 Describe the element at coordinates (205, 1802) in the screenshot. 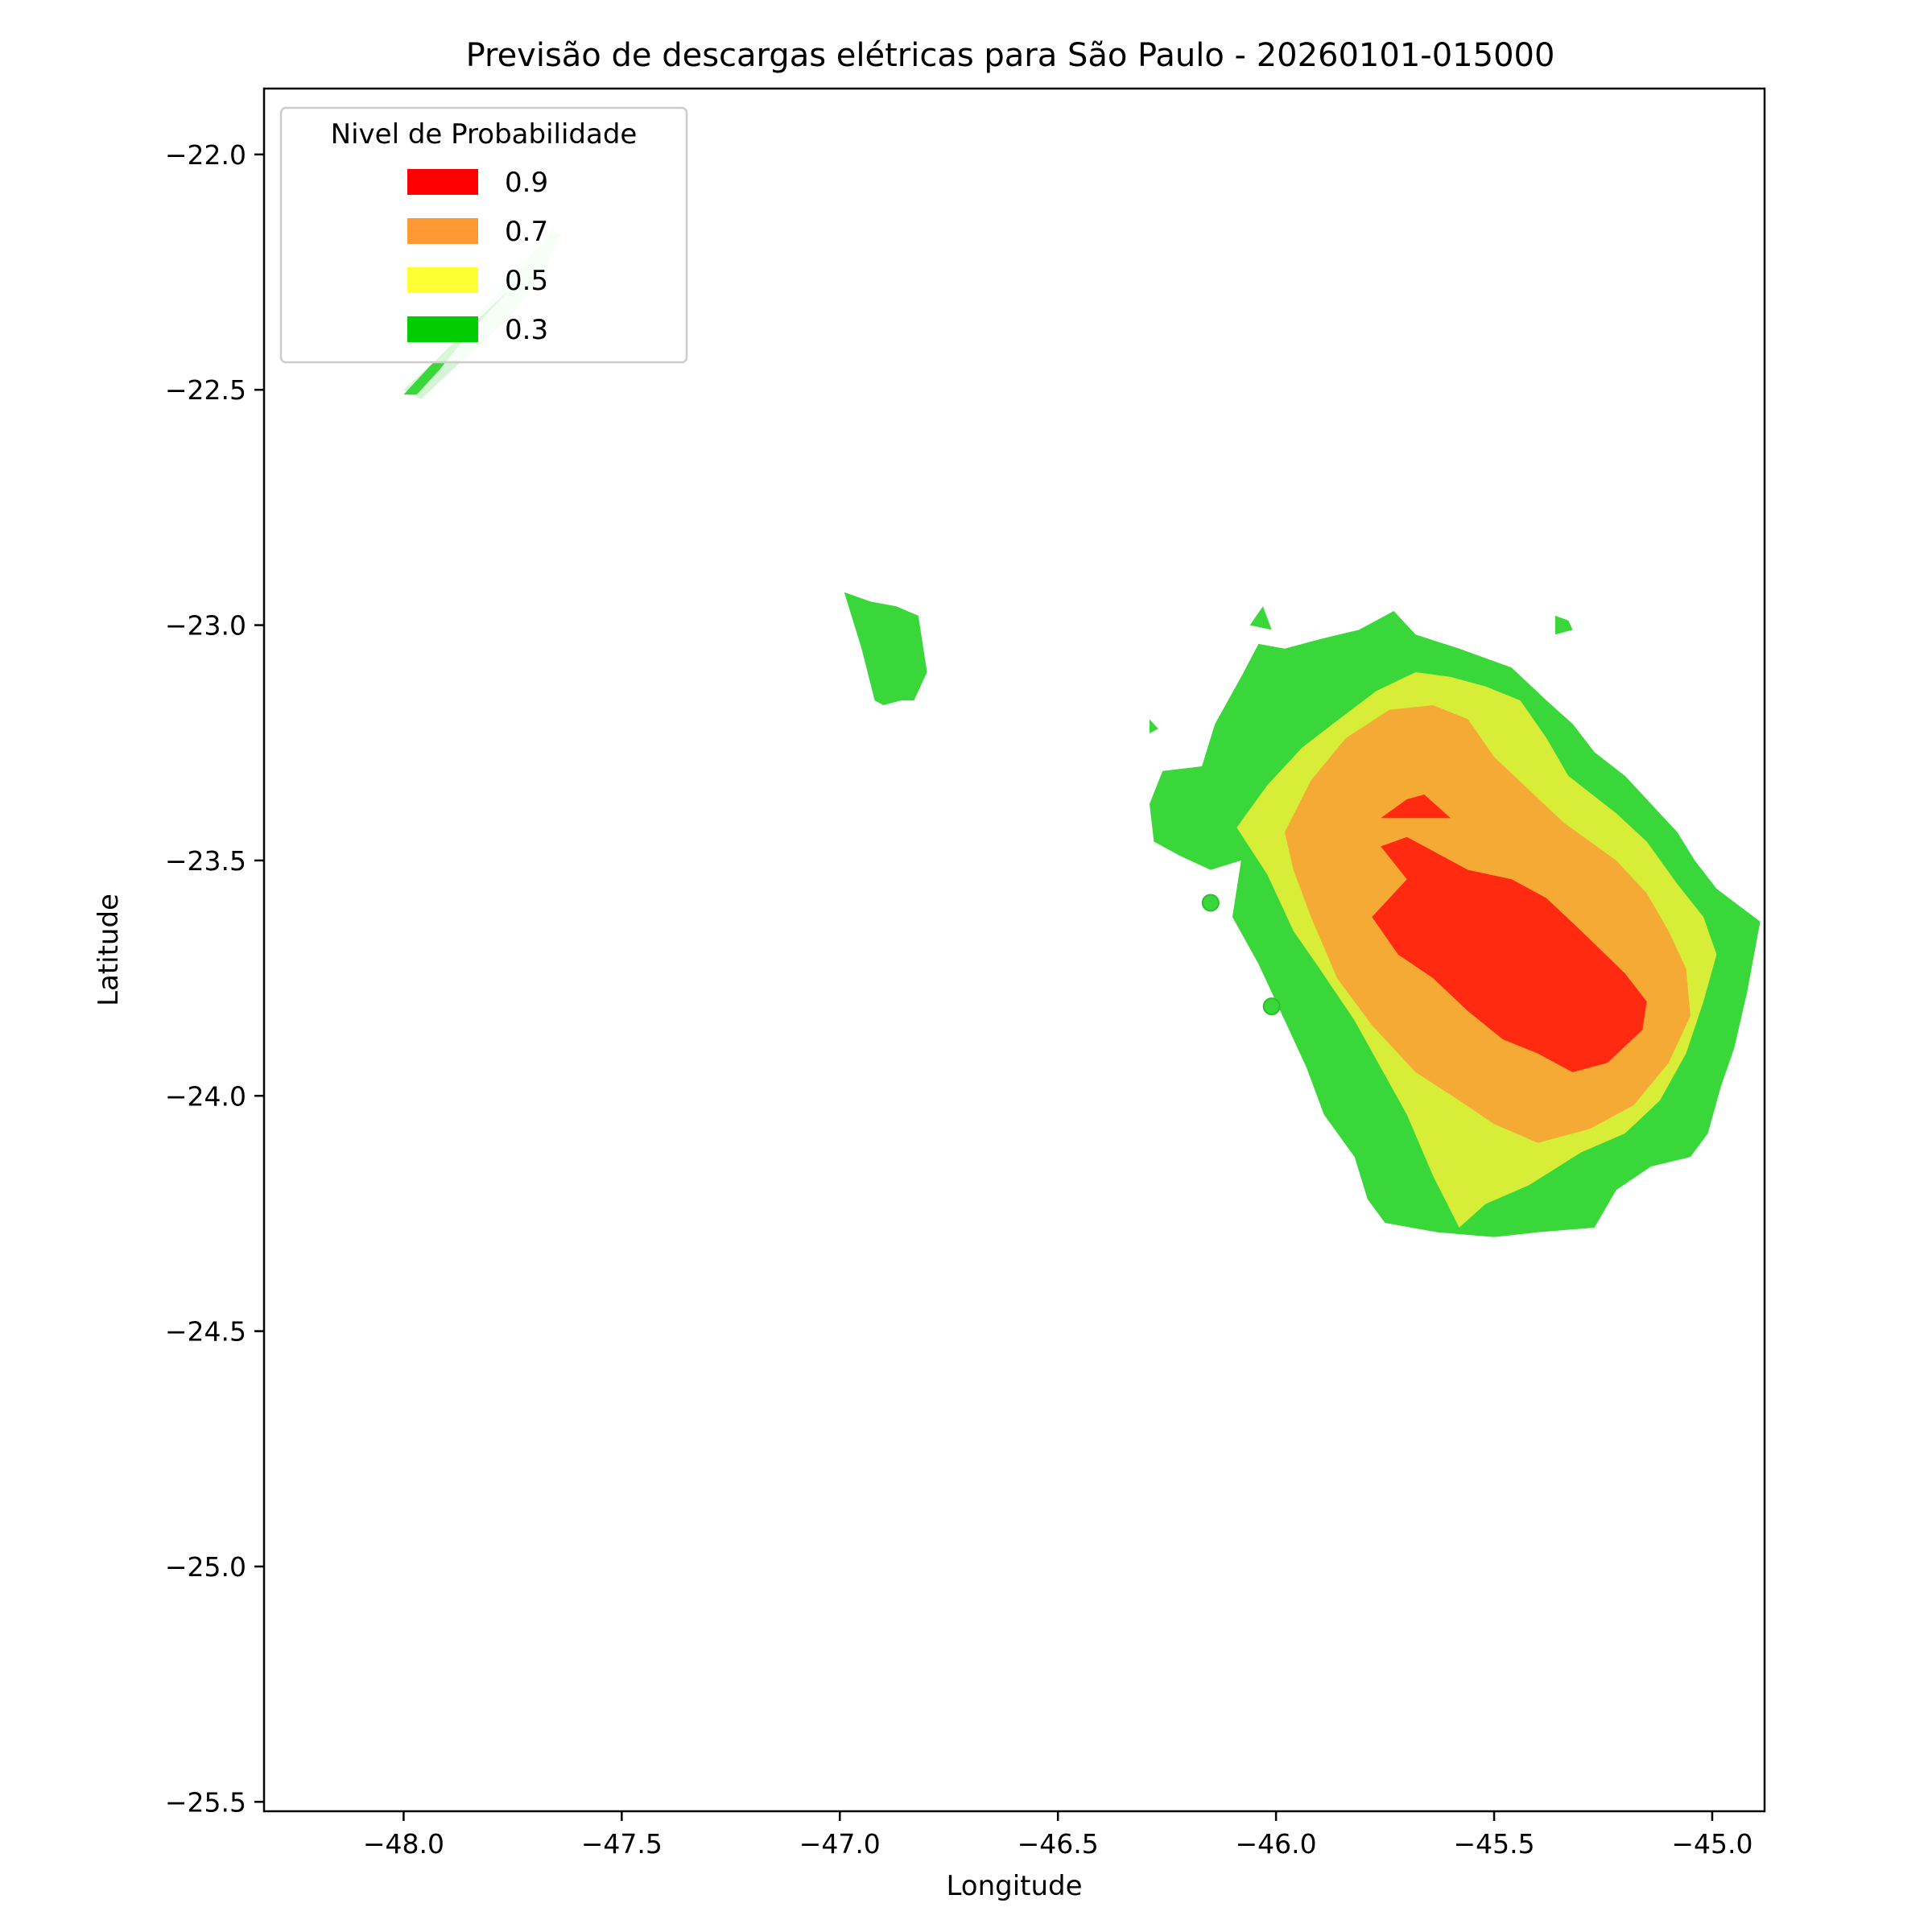

I see `y-tick-label: −25.5` at that location.